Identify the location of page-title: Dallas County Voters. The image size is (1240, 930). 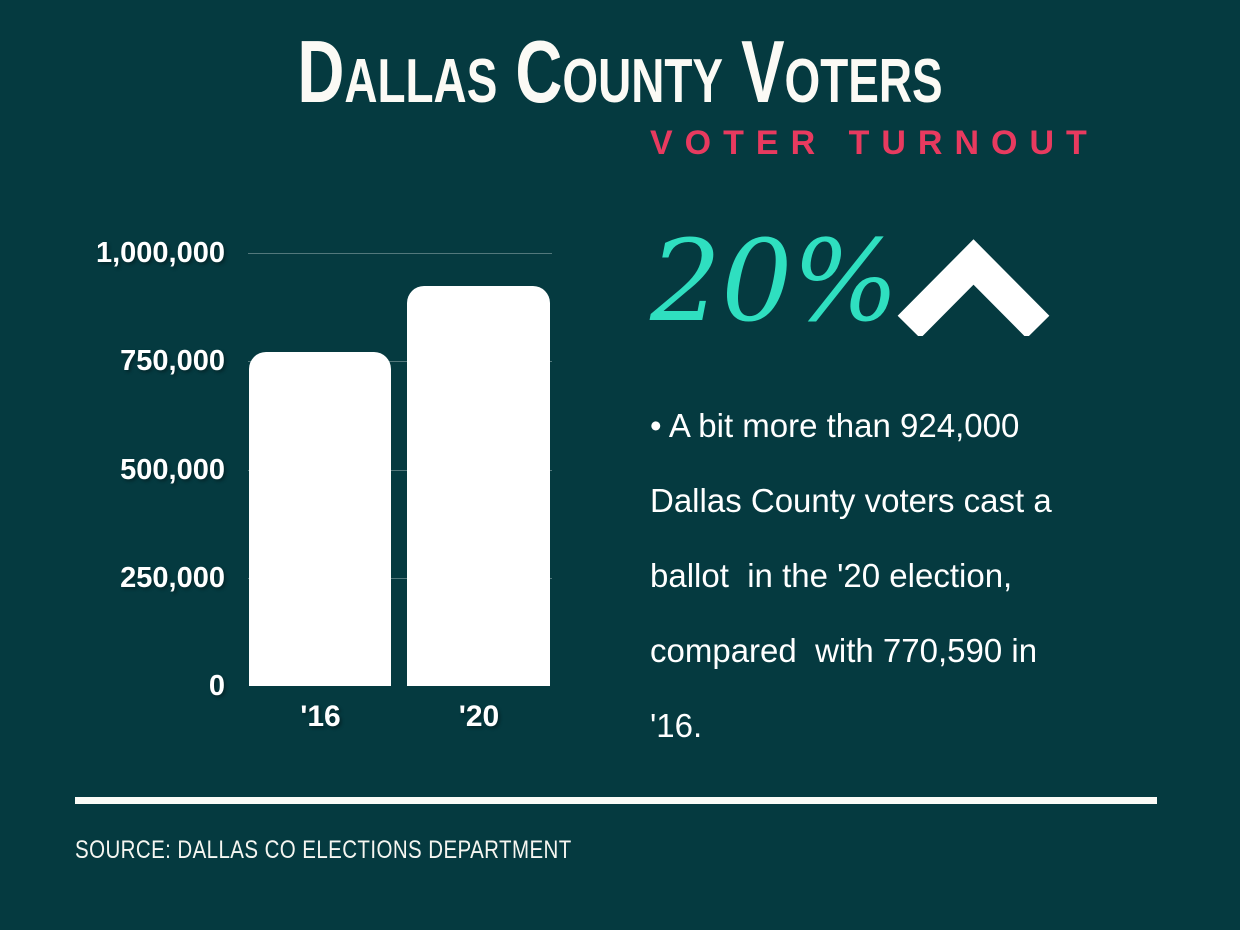
(620, 71).